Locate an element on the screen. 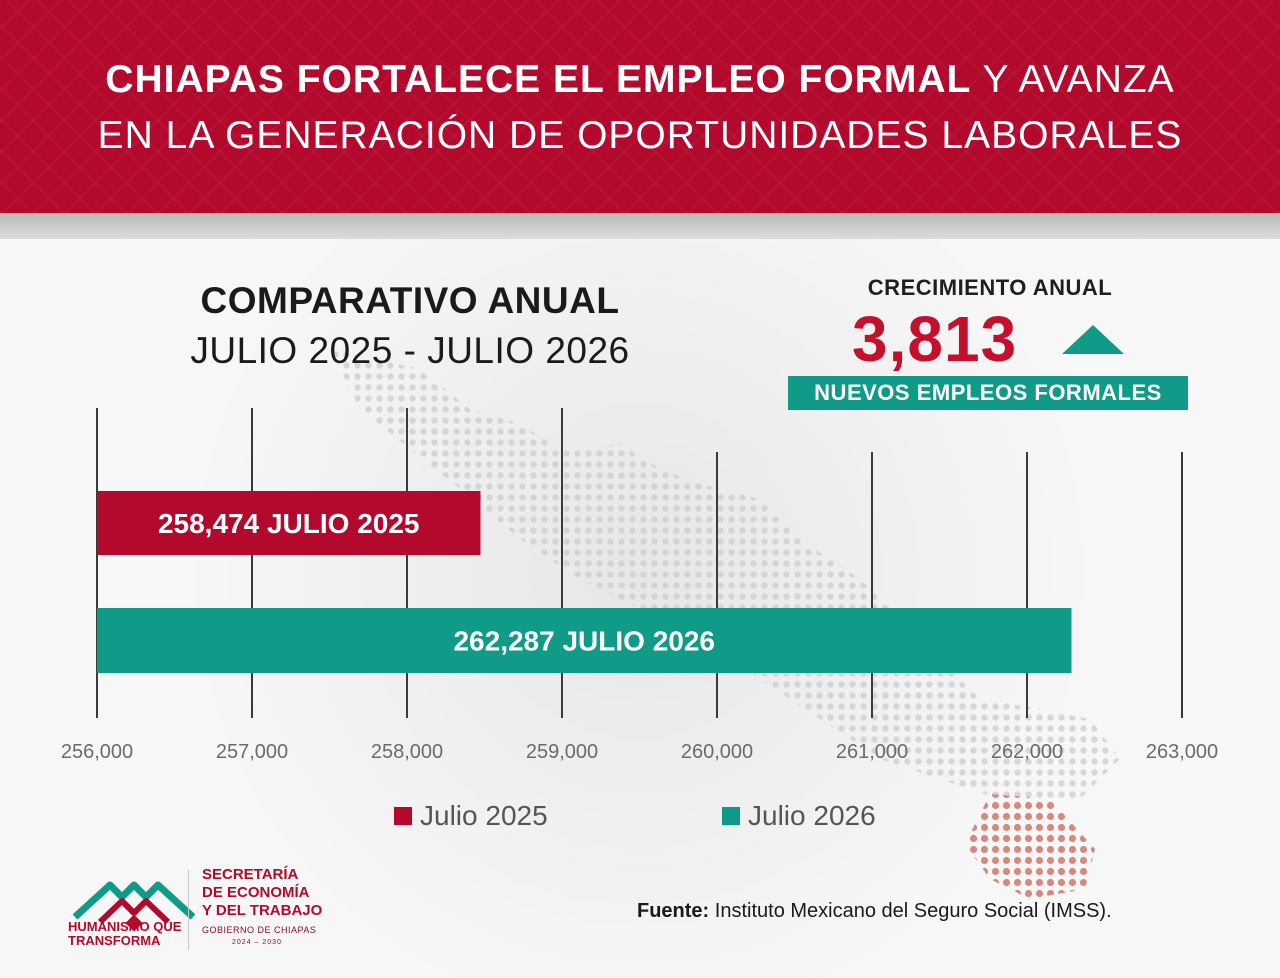 Image resolution: width=1280 pixels, height=978 pixels. bar-data-label: 258,474 JULIO 2025 is located at coordinates (289, 523).